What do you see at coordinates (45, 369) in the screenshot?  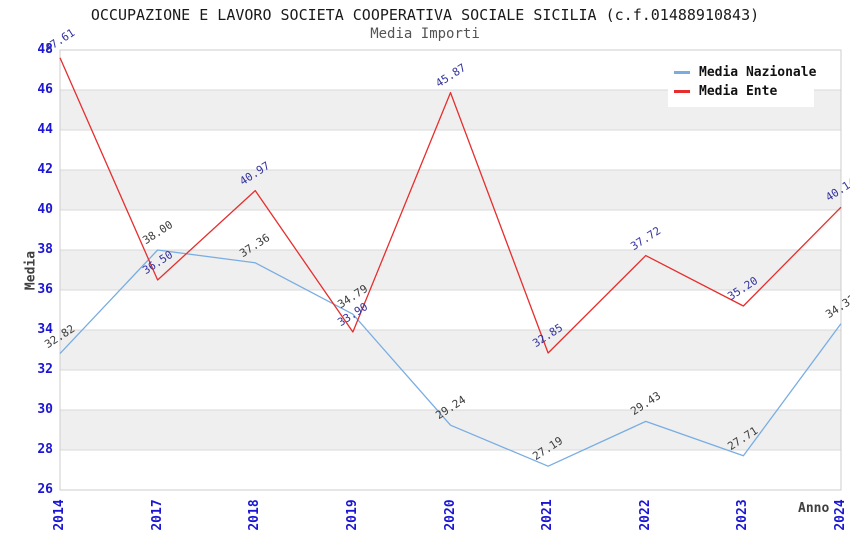 I see `y-tick-label: 32` at bounding box center [45, 369].